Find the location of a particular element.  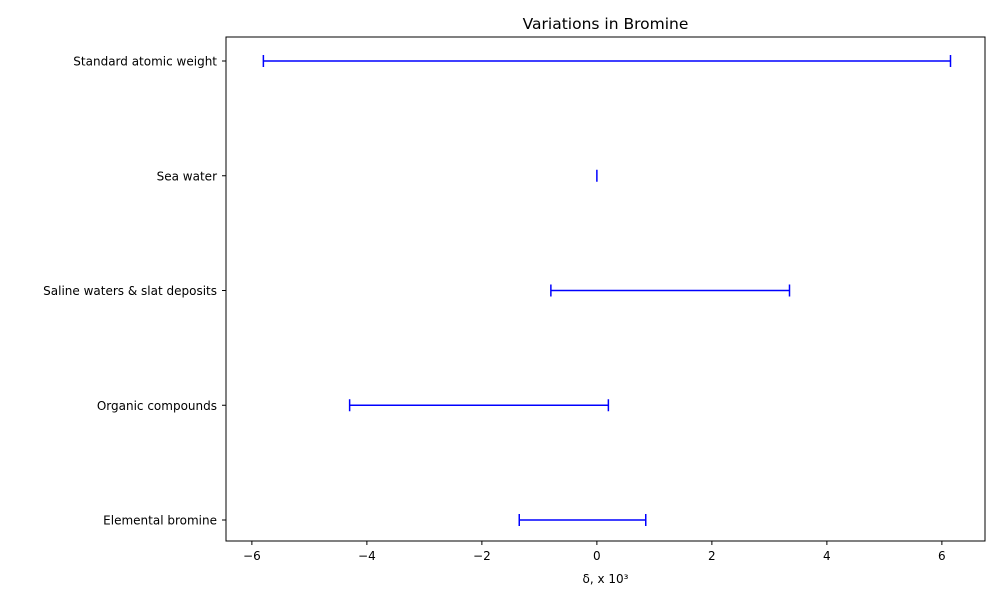

x-tick-label: −6 is located at coordinates (252, 556).